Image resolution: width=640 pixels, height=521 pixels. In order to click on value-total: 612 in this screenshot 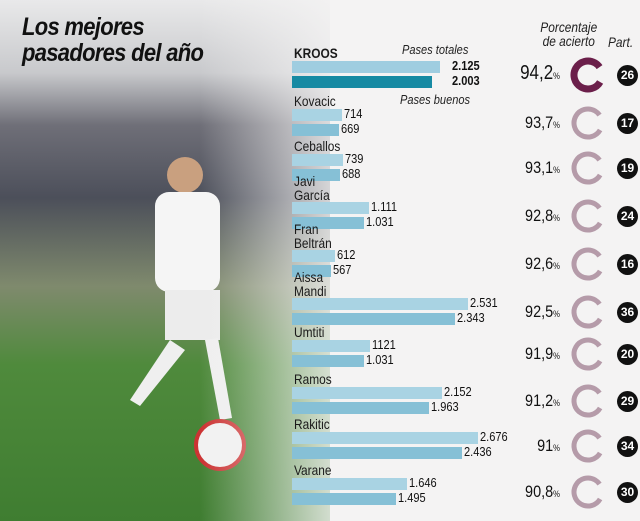, I will do `click(346, 254)`.